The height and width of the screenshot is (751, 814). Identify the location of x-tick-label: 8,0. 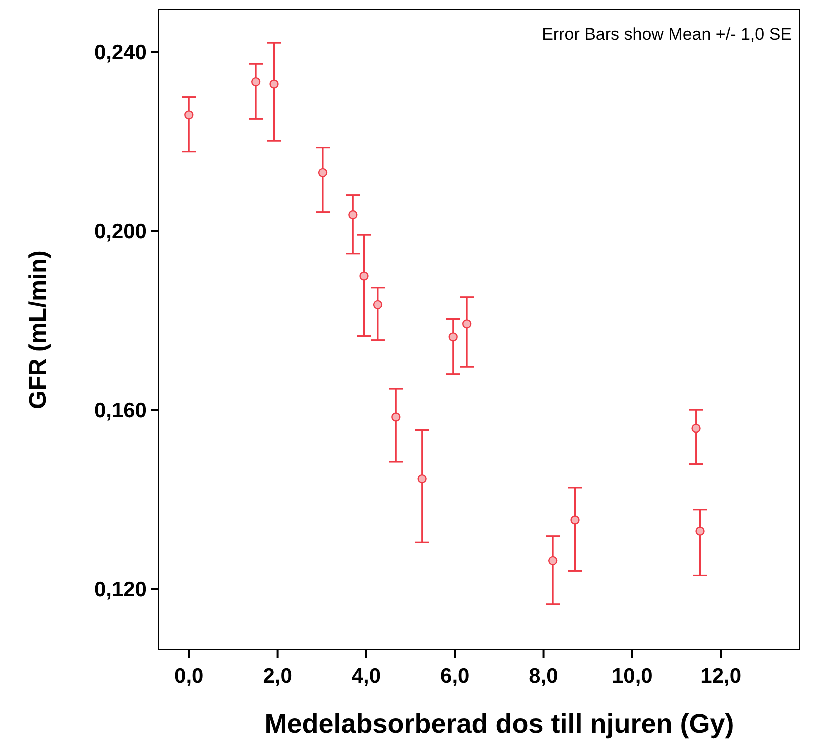
(543, 676).